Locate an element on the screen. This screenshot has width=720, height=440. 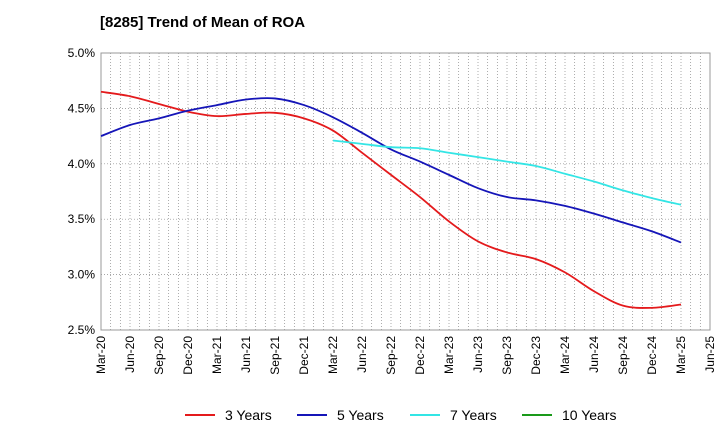
chart-title: [8285] Trend of Mean of ROA is located at coordinates (203, 22).